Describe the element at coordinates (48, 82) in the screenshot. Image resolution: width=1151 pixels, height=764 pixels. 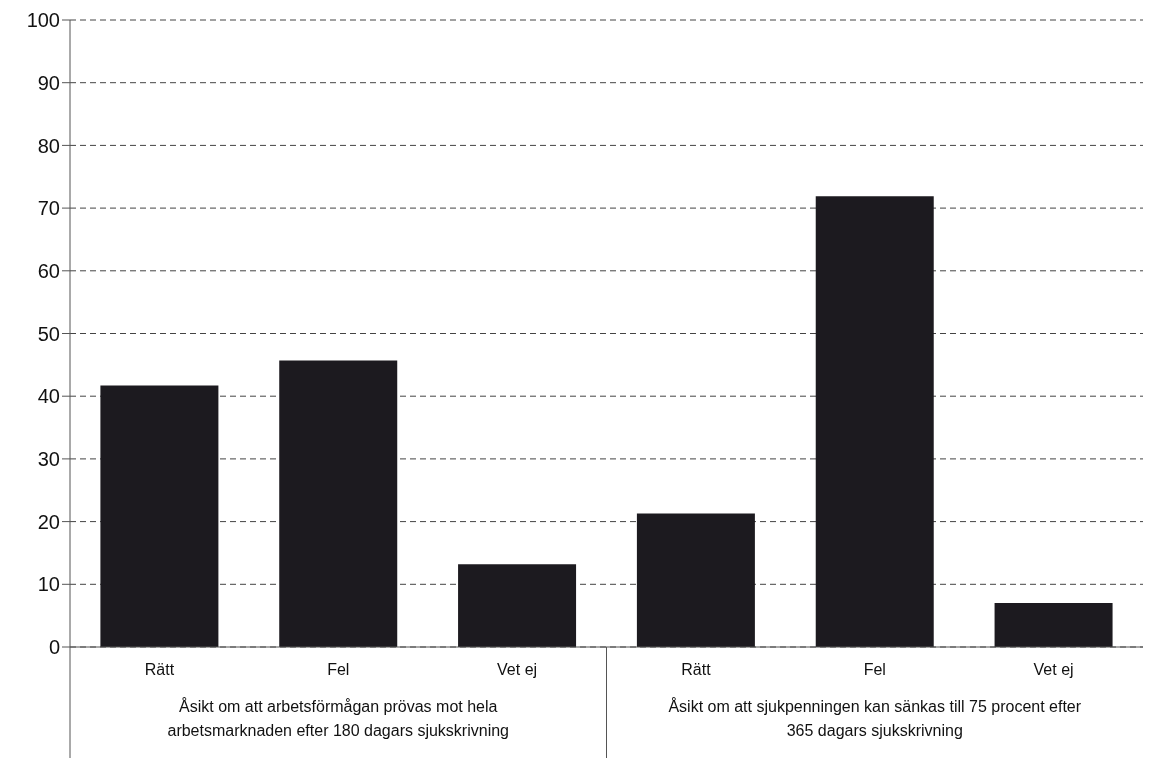
I see `y-tick-label: 90` at that location.